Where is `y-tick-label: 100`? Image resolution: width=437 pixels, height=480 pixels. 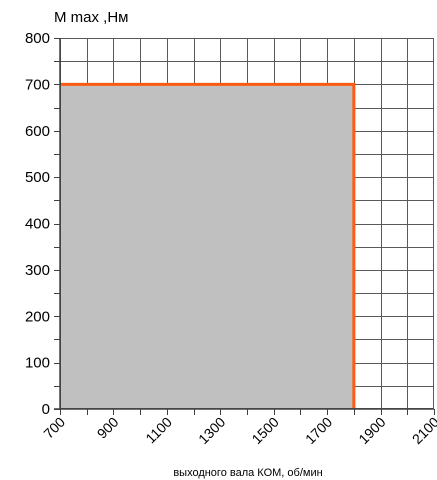
y-tick-label: 100 is located at coordinates (37, 363).